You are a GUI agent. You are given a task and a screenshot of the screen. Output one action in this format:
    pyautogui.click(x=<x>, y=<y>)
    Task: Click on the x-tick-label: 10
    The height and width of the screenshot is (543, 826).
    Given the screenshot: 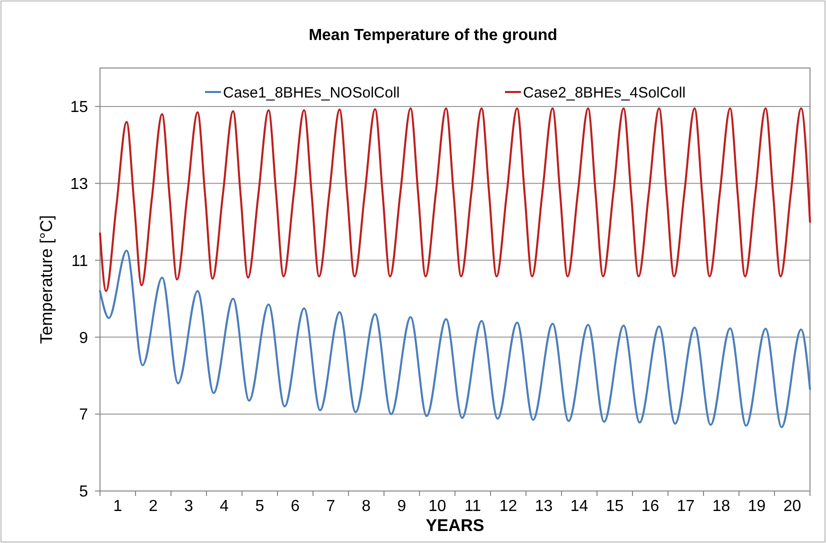 What is the action you would take?
    pyautogui.click(x=437, y=506)
    